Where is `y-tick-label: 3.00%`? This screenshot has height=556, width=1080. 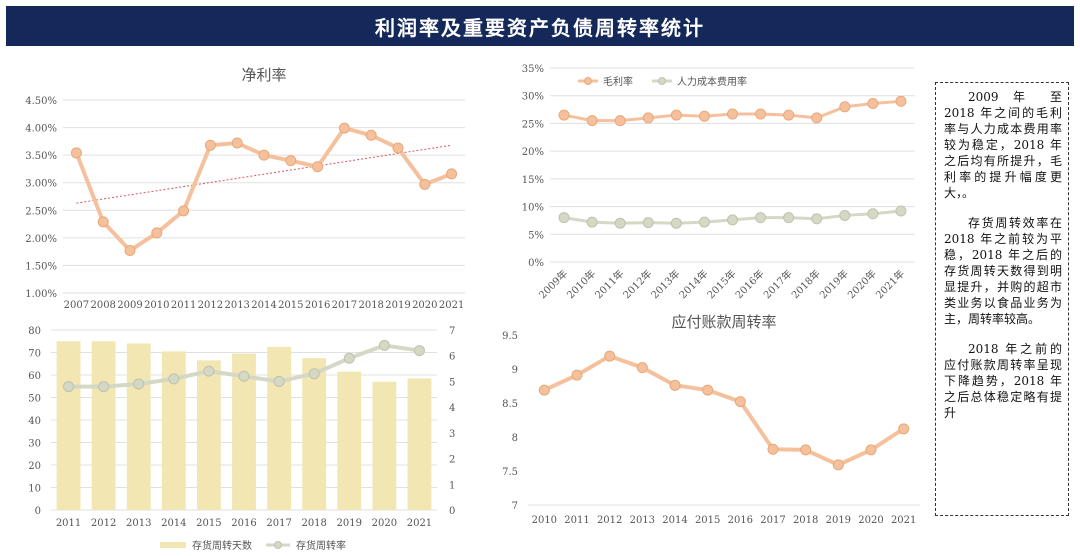
y-tick-label: 3.00% is located at coordinates (41, 184).